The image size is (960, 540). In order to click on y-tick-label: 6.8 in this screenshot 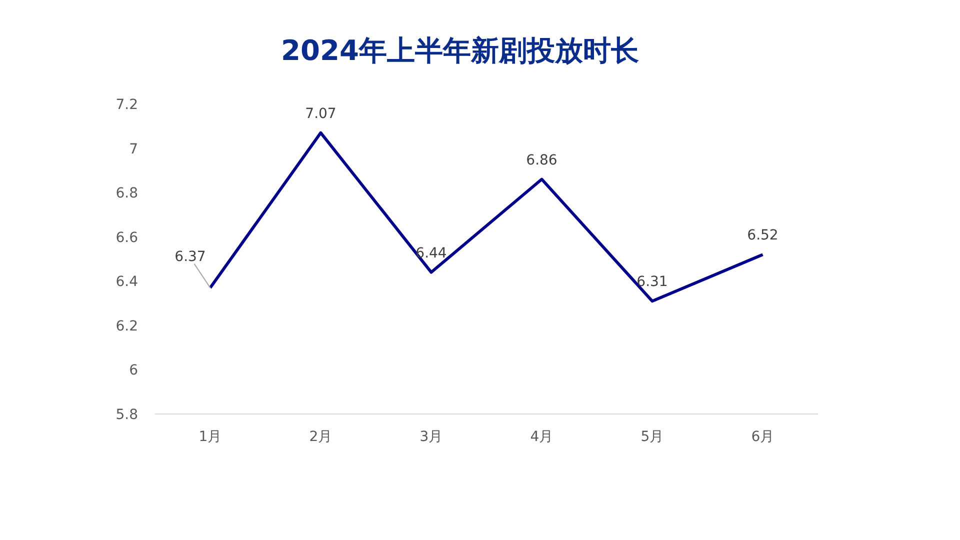, I will do `click(127, 194)`.